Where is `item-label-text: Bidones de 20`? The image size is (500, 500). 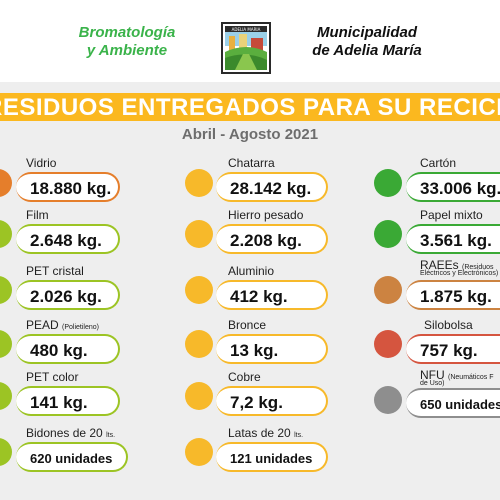 item-label-text: Bidones de 20 is located at coordinates (64, 433).